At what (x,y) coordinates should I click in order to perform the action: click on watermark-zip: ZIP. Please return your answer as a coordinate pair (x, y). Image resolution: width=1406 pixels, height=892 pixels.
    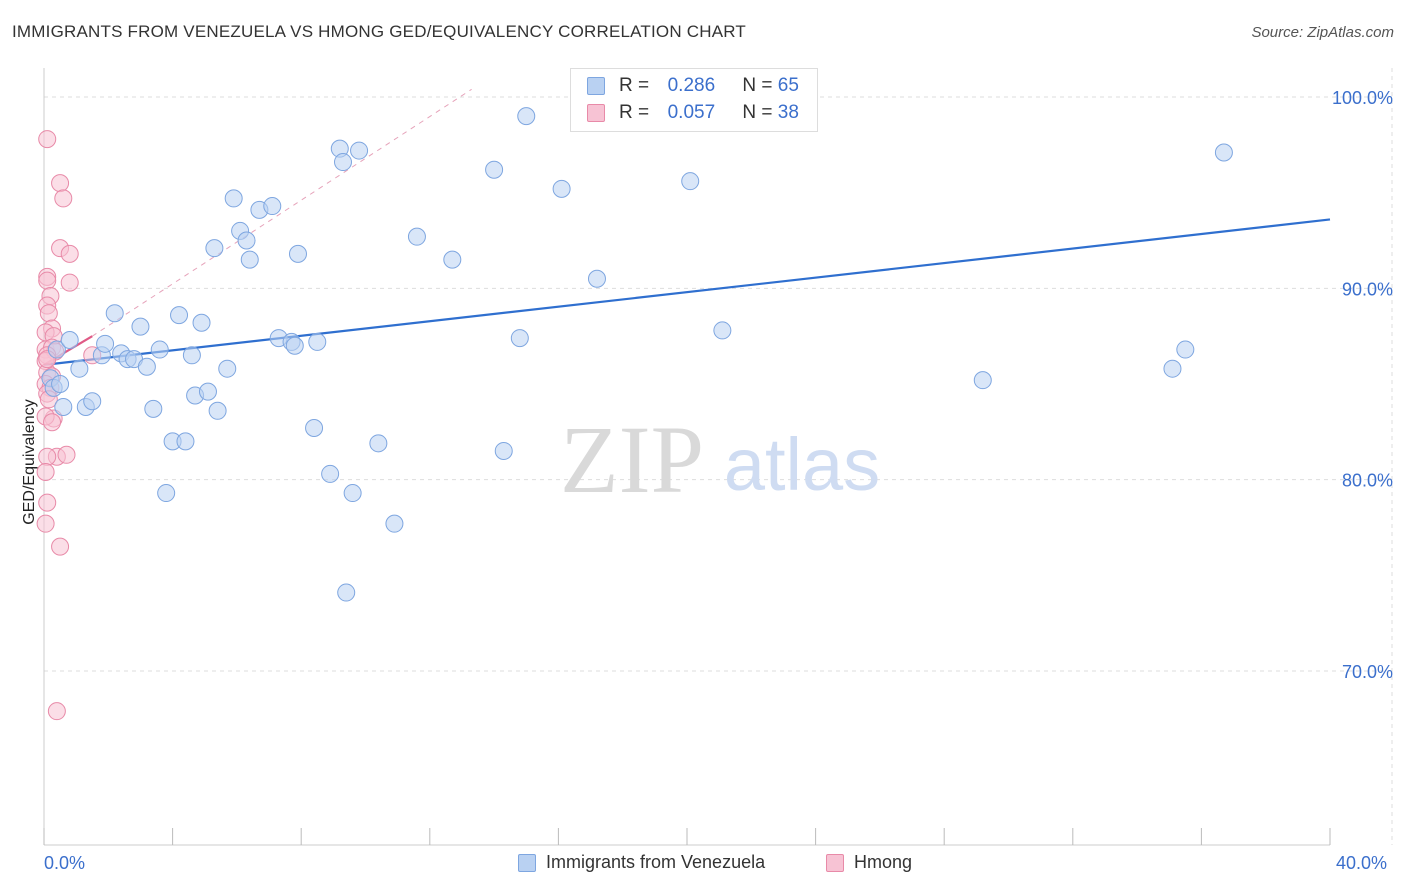
    Looking at the image, I should click on (632, 459).